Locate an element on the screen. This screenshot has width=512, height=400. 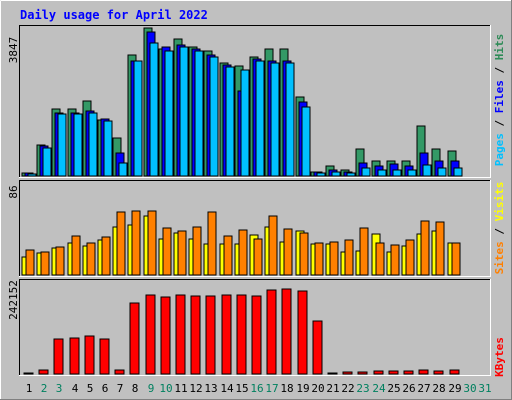
x-label-day-12: 12 is located at coordinates (195, 388).